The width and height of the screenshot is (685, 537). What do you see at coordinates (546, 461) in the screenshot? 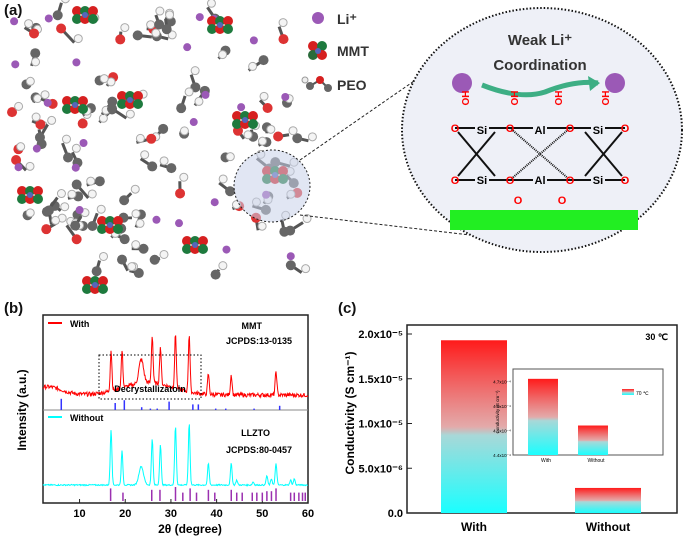
I see `inset-x-label: With` at bounding box center [546, 461].